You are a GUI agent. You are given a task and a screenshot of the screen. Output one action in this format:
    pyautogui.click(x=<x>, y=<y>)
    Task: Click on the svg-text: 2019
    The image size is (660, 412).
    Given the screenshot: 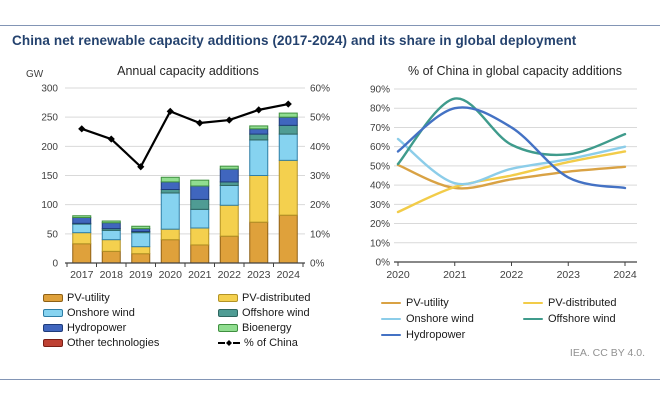 What is the action you would take?
    pyautogui.click(x=141, y=275)
    